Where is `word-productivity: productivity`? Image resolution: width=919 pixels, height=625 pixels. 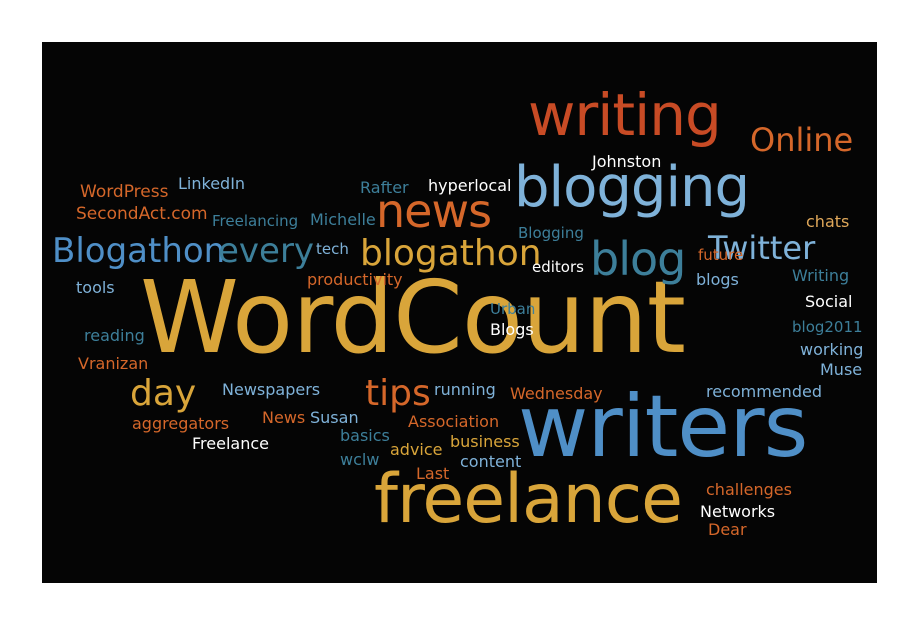 word-productivity: productivity is located at coordinates (355, 279).